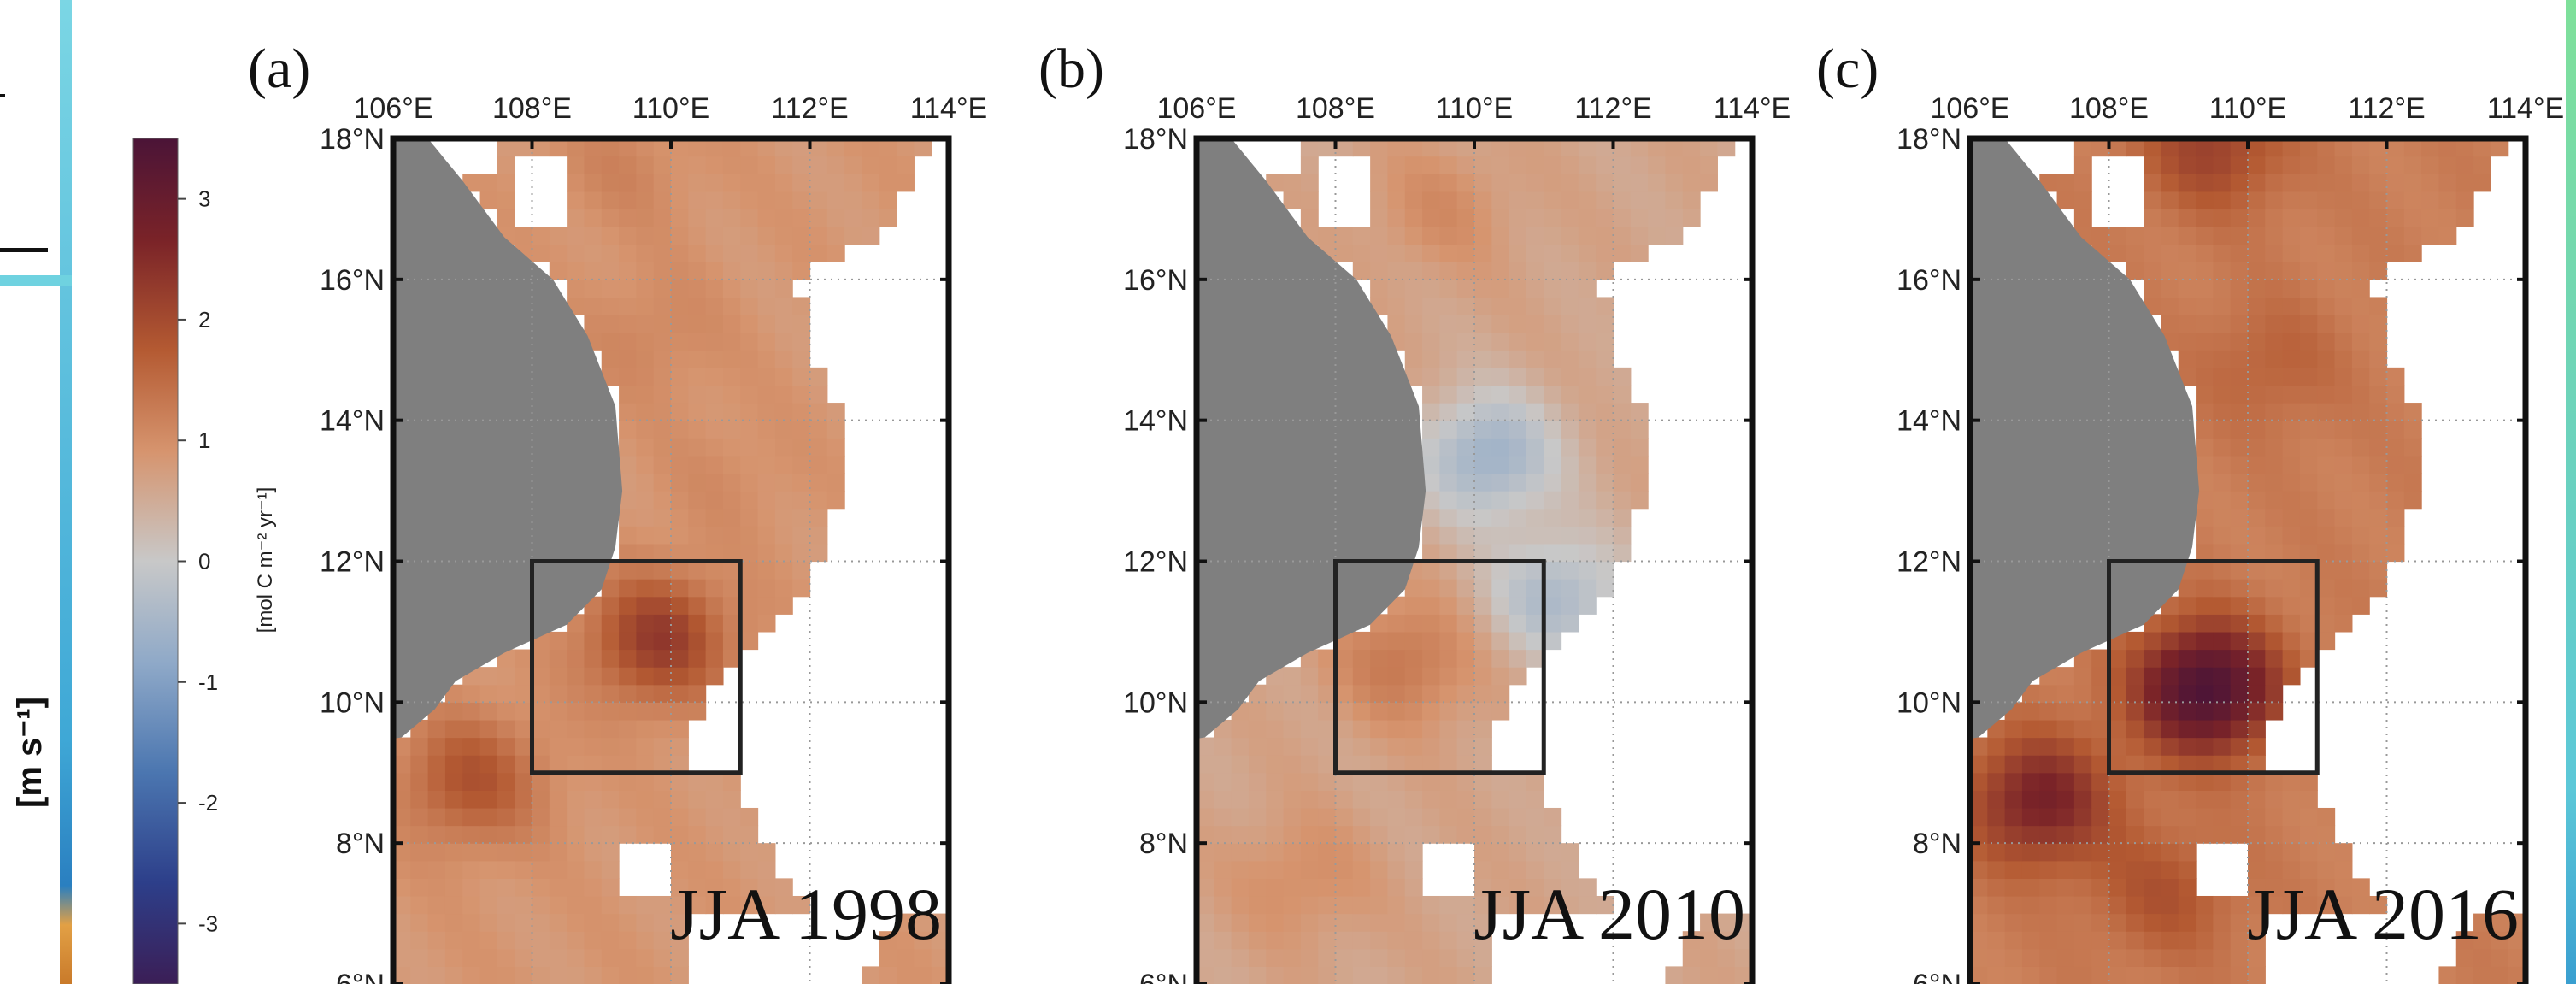  I want to click on x-tick-label: 112°E, so click(809, 108).